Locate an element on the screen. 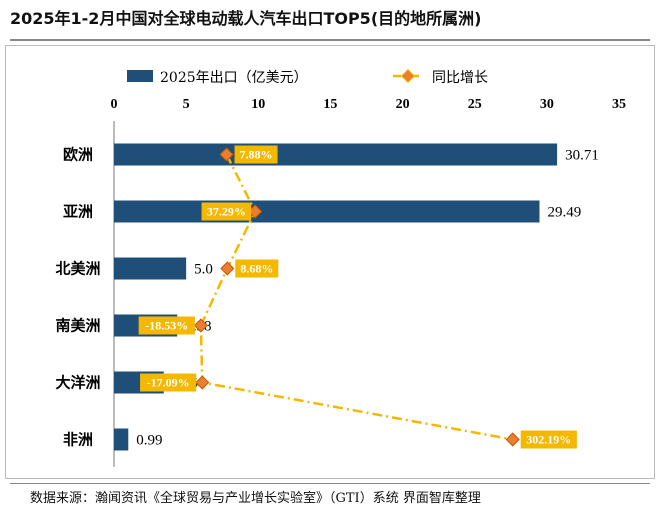  source-divider is located at coordinates (330, 483).